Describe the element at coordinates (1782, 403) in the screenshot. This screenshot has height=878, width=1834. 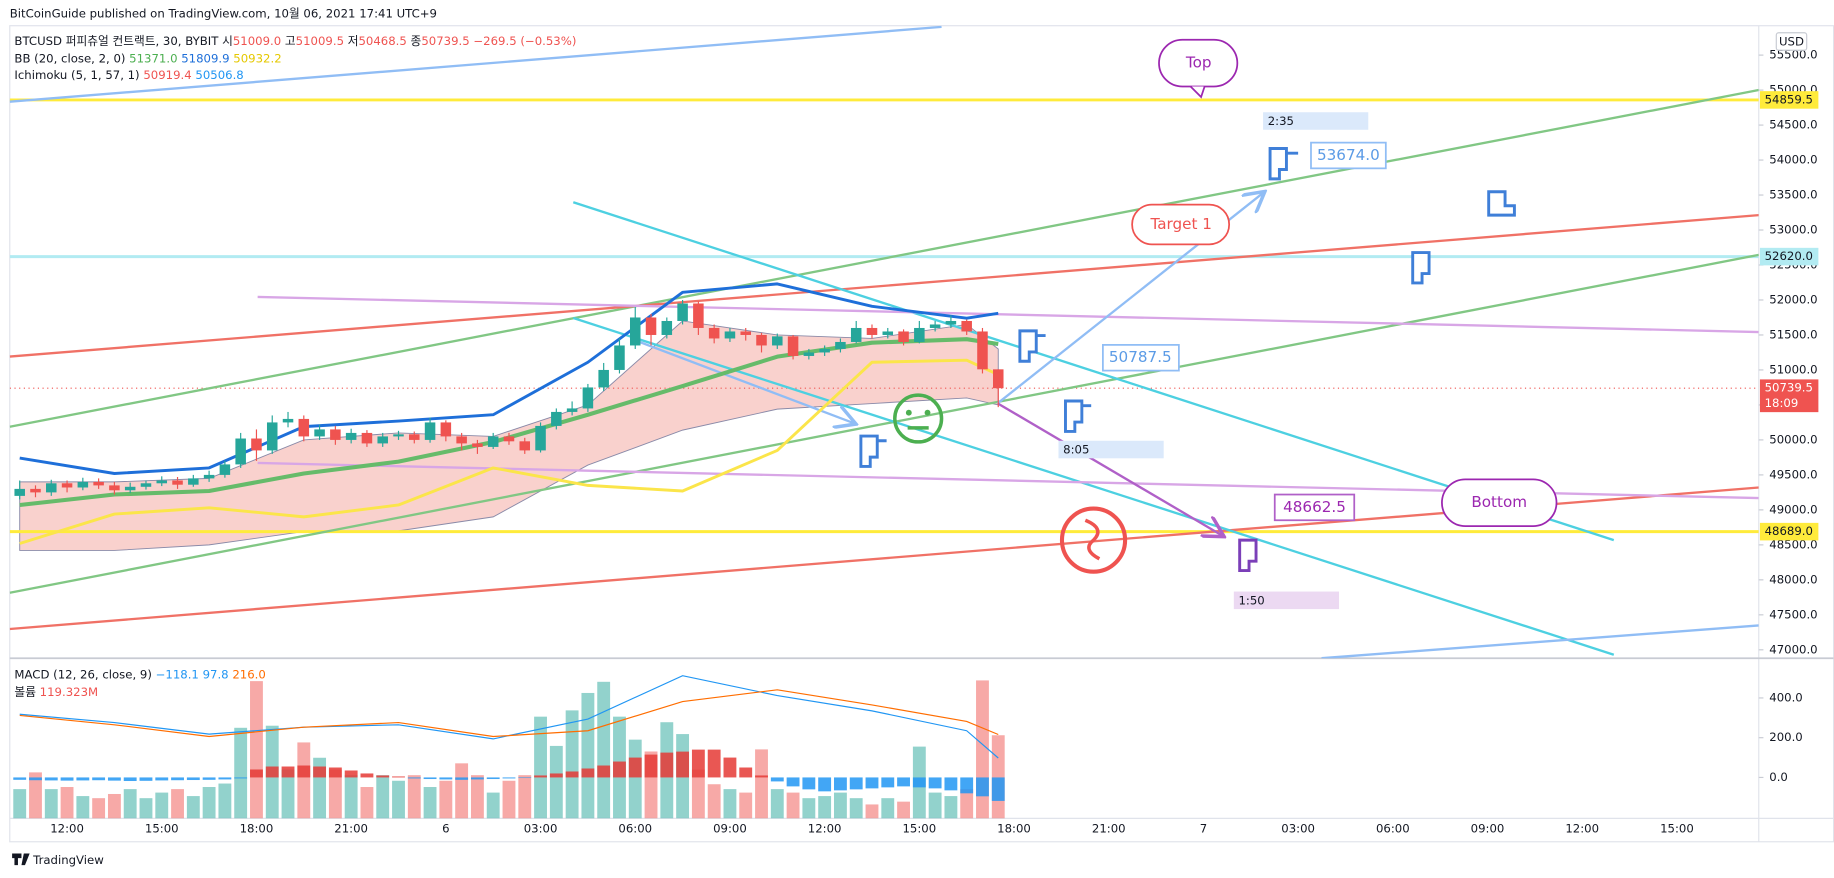
I see `price-countdown: 18:09` at that location.